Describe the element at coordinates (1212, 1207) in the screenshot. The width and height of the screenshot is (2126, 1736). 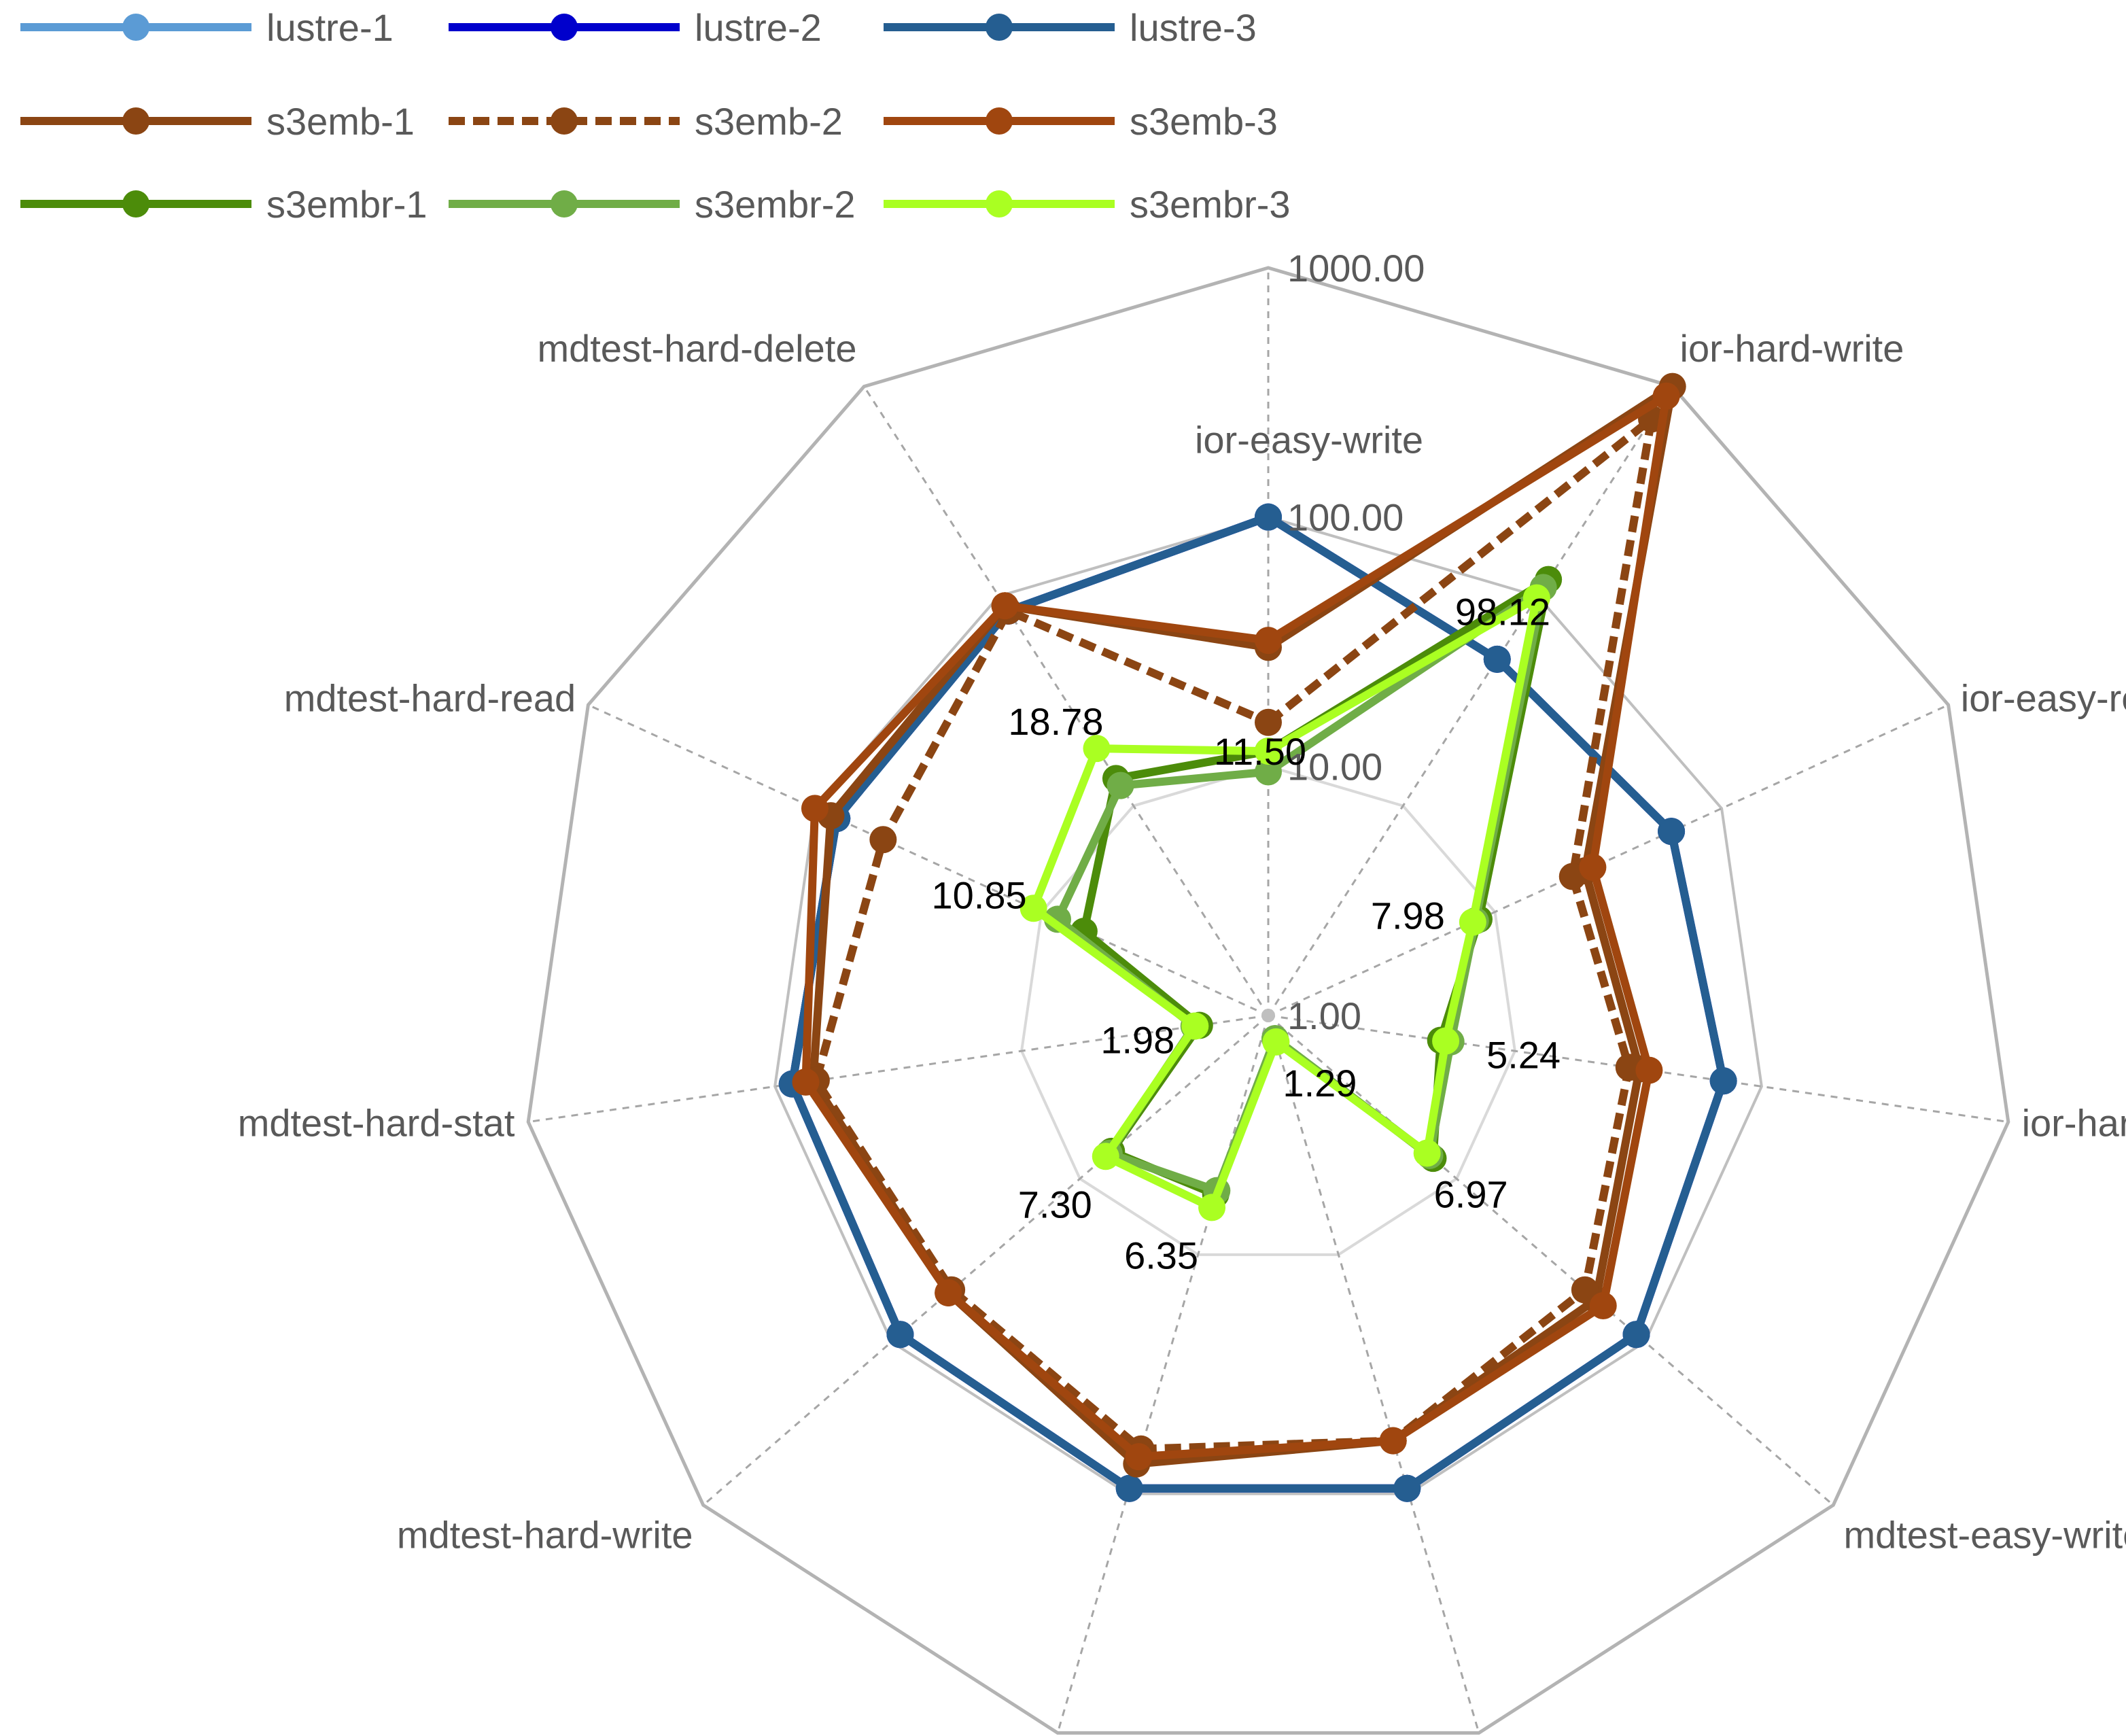
I see `point-s3embr-3-mdtest-easy-delete` at that location.